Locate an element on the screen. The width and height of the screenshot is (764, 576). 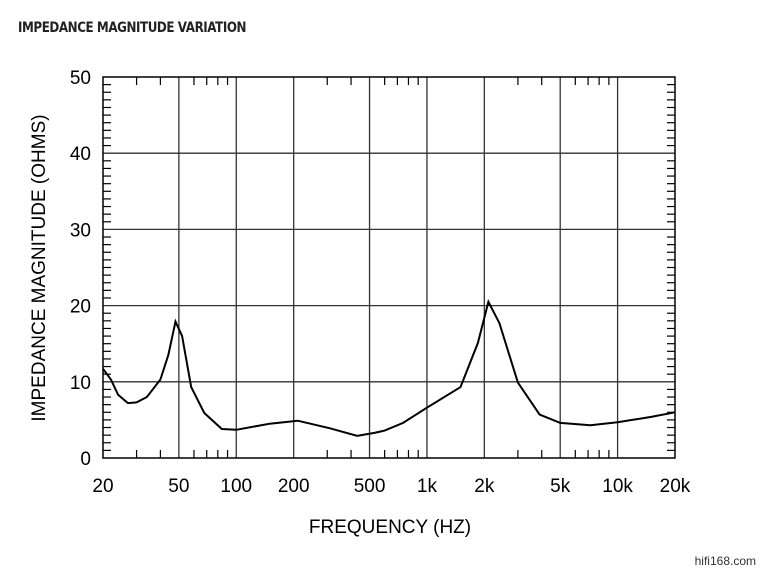
y-axis-label: IMPEDANCE MAGNITUDE (OHMS) is located at coordinates (39, 267).